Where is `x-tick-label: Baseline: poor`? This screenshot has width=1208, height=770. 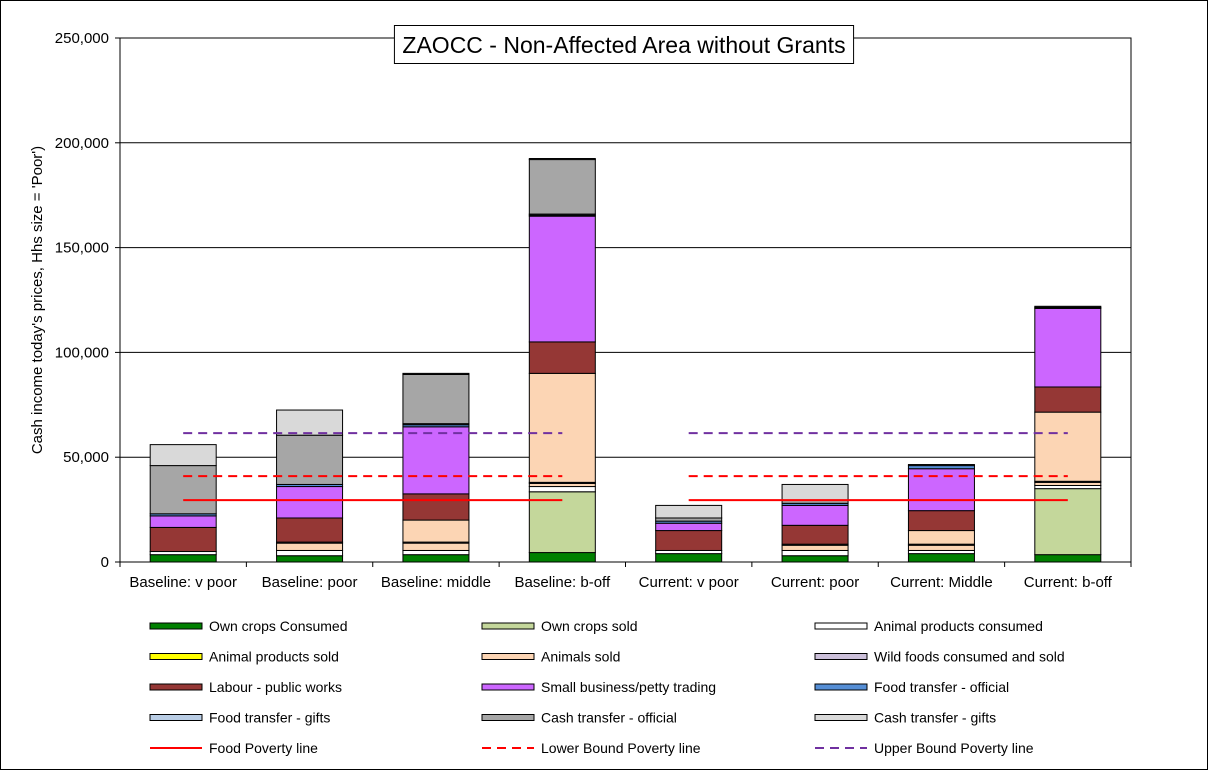 x-tick-label: Baseline: poor is located at coordinates (310, 582).